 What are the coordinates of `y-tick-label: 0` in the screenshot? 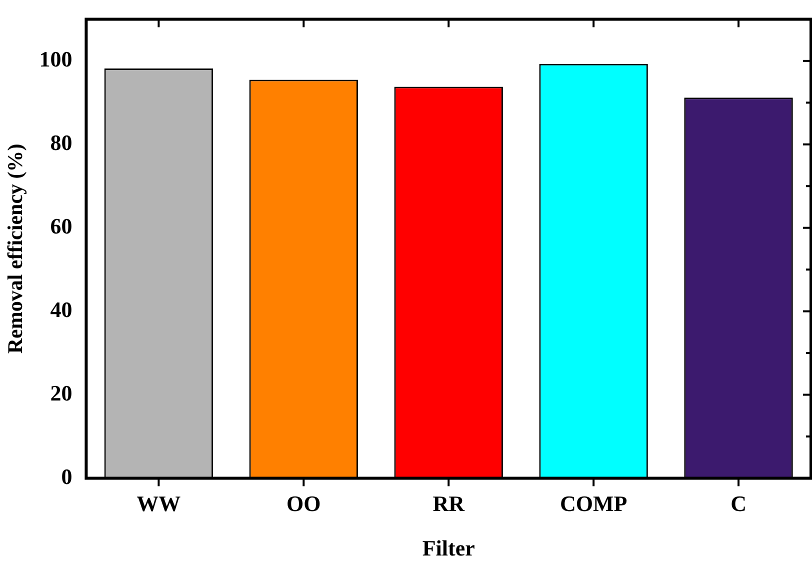 It's located at (66, 476).